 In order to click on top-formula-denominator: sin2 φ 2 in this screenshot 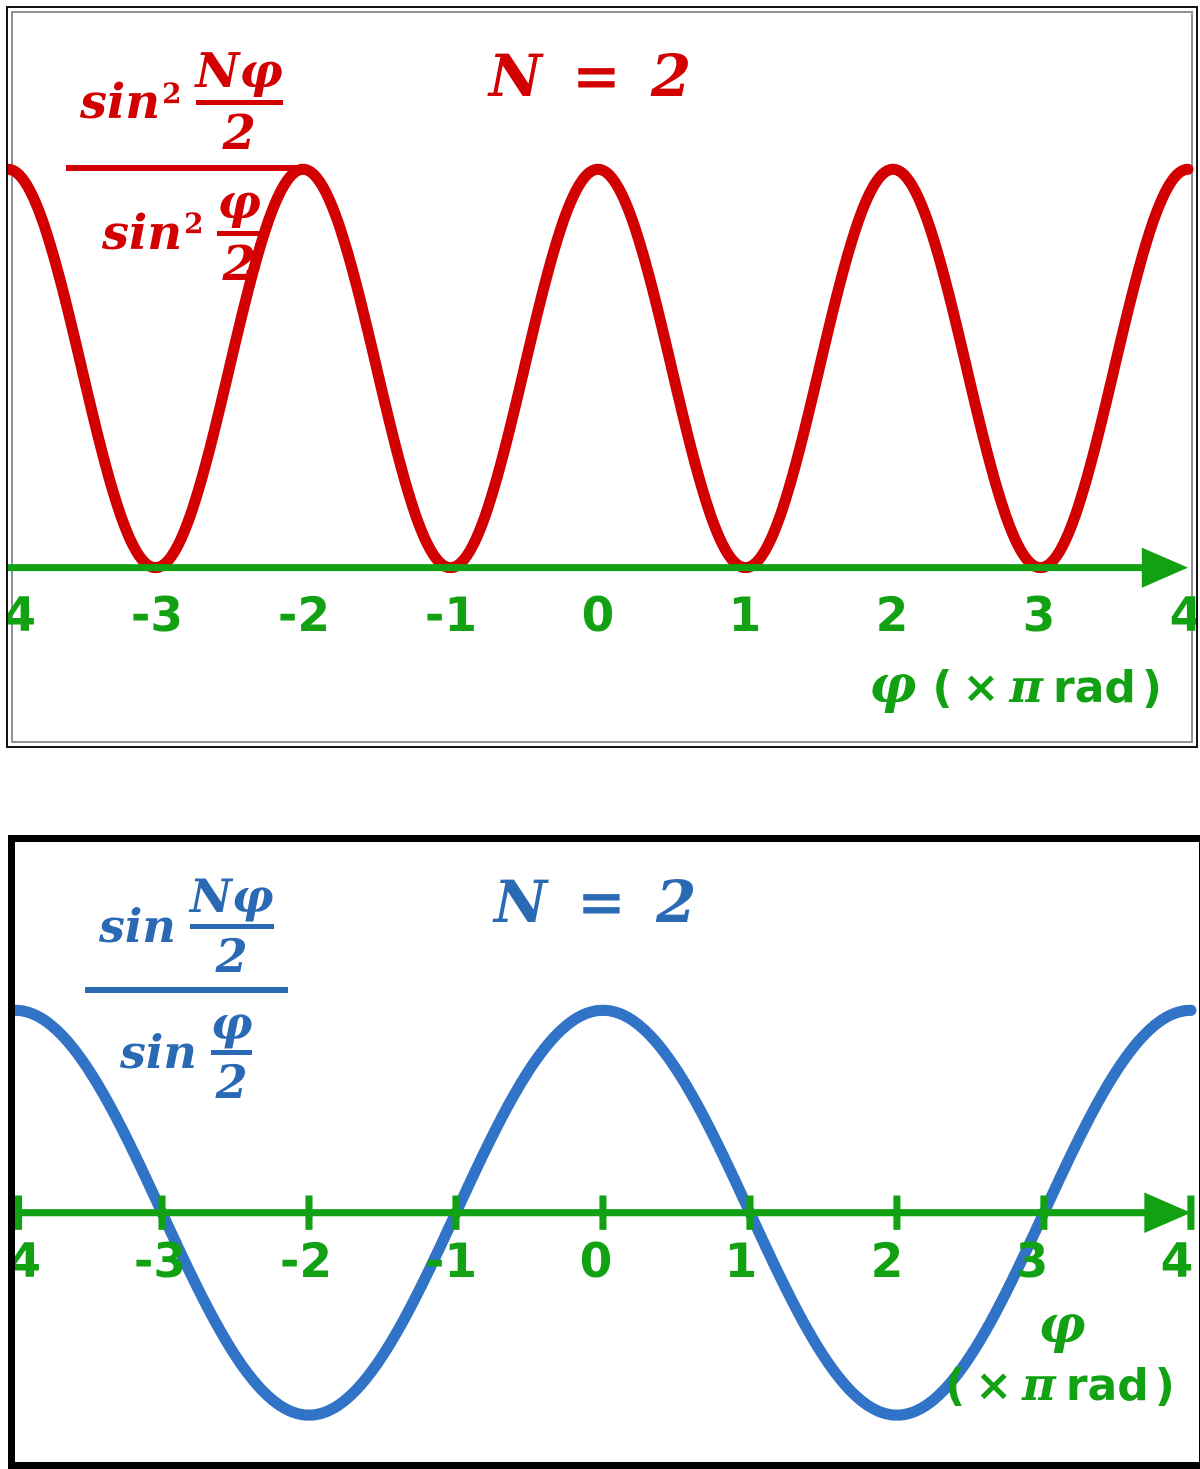, I will do `click(181, 232)`.